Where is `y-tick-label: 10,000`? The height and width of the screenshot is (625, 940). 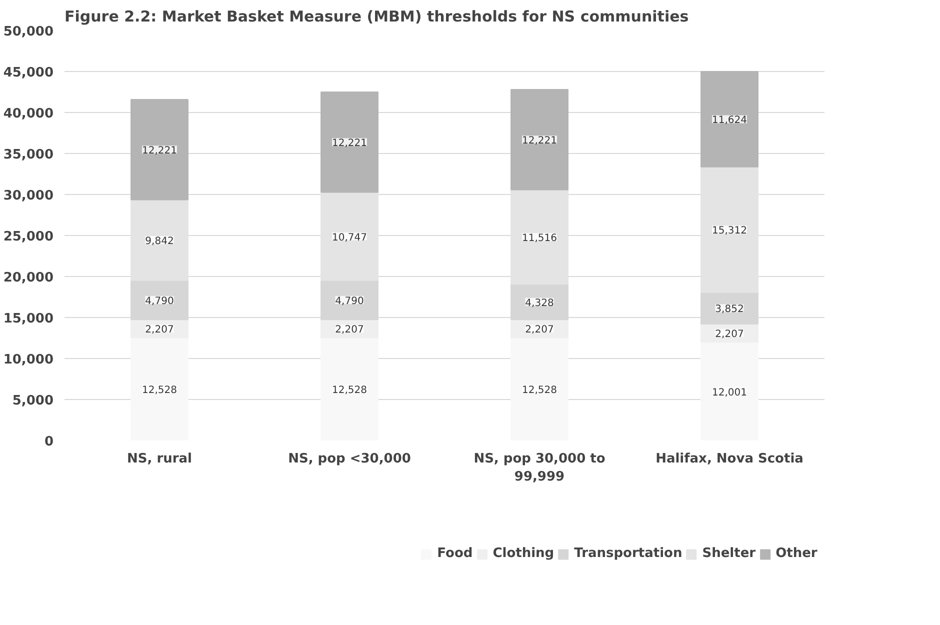 y-tick-label: 10,000 is located at coordinates (28, 360).